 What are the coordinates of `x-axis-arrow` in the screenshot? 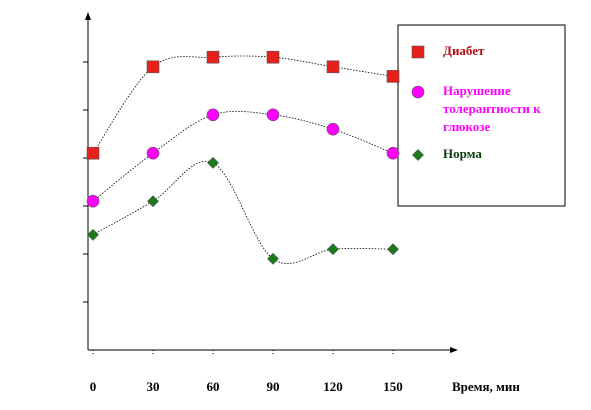 It's located at (454, 350).